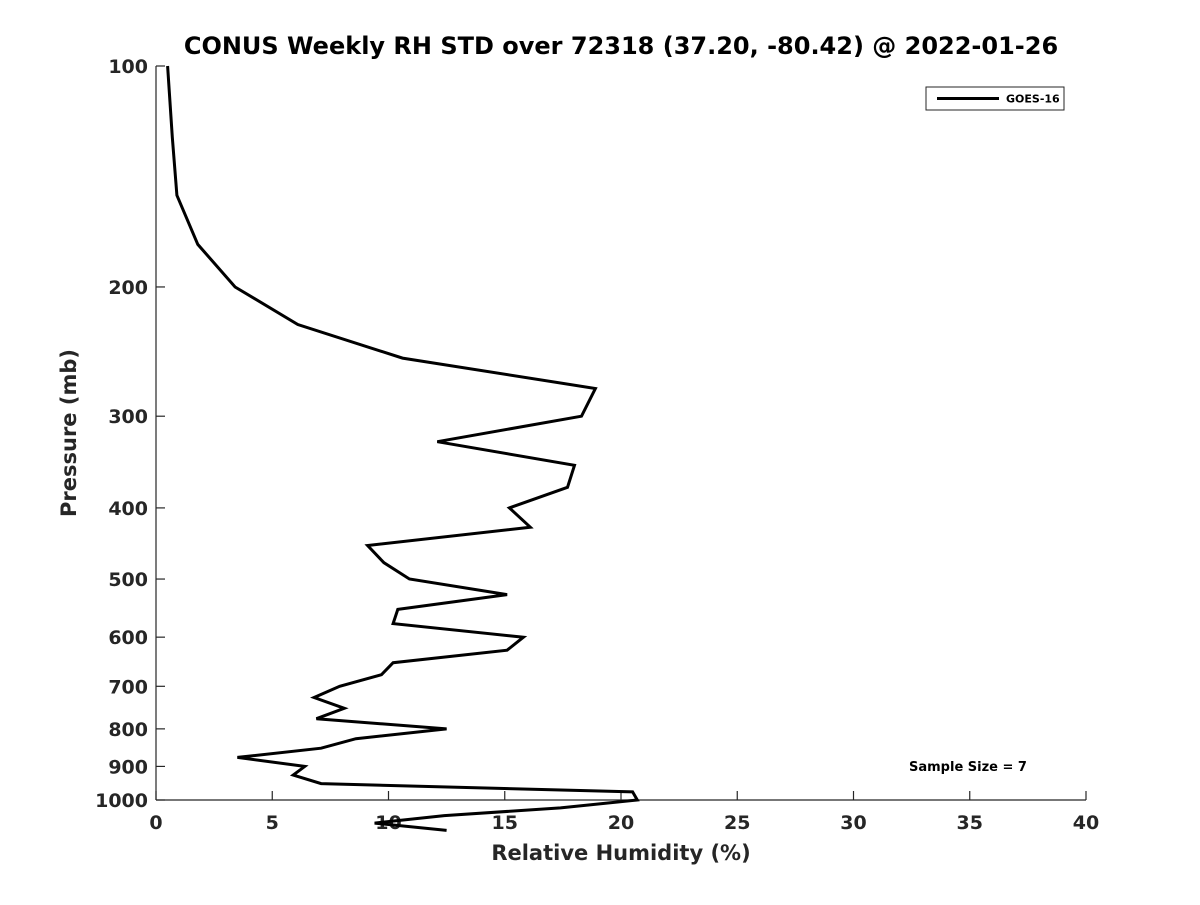 The height and width of the screenshot is (905, 1200). What do you see at coordinates (128, 730) in the screenshot?
I see `y-tick-label: 800` at bounding box center [128, 730].